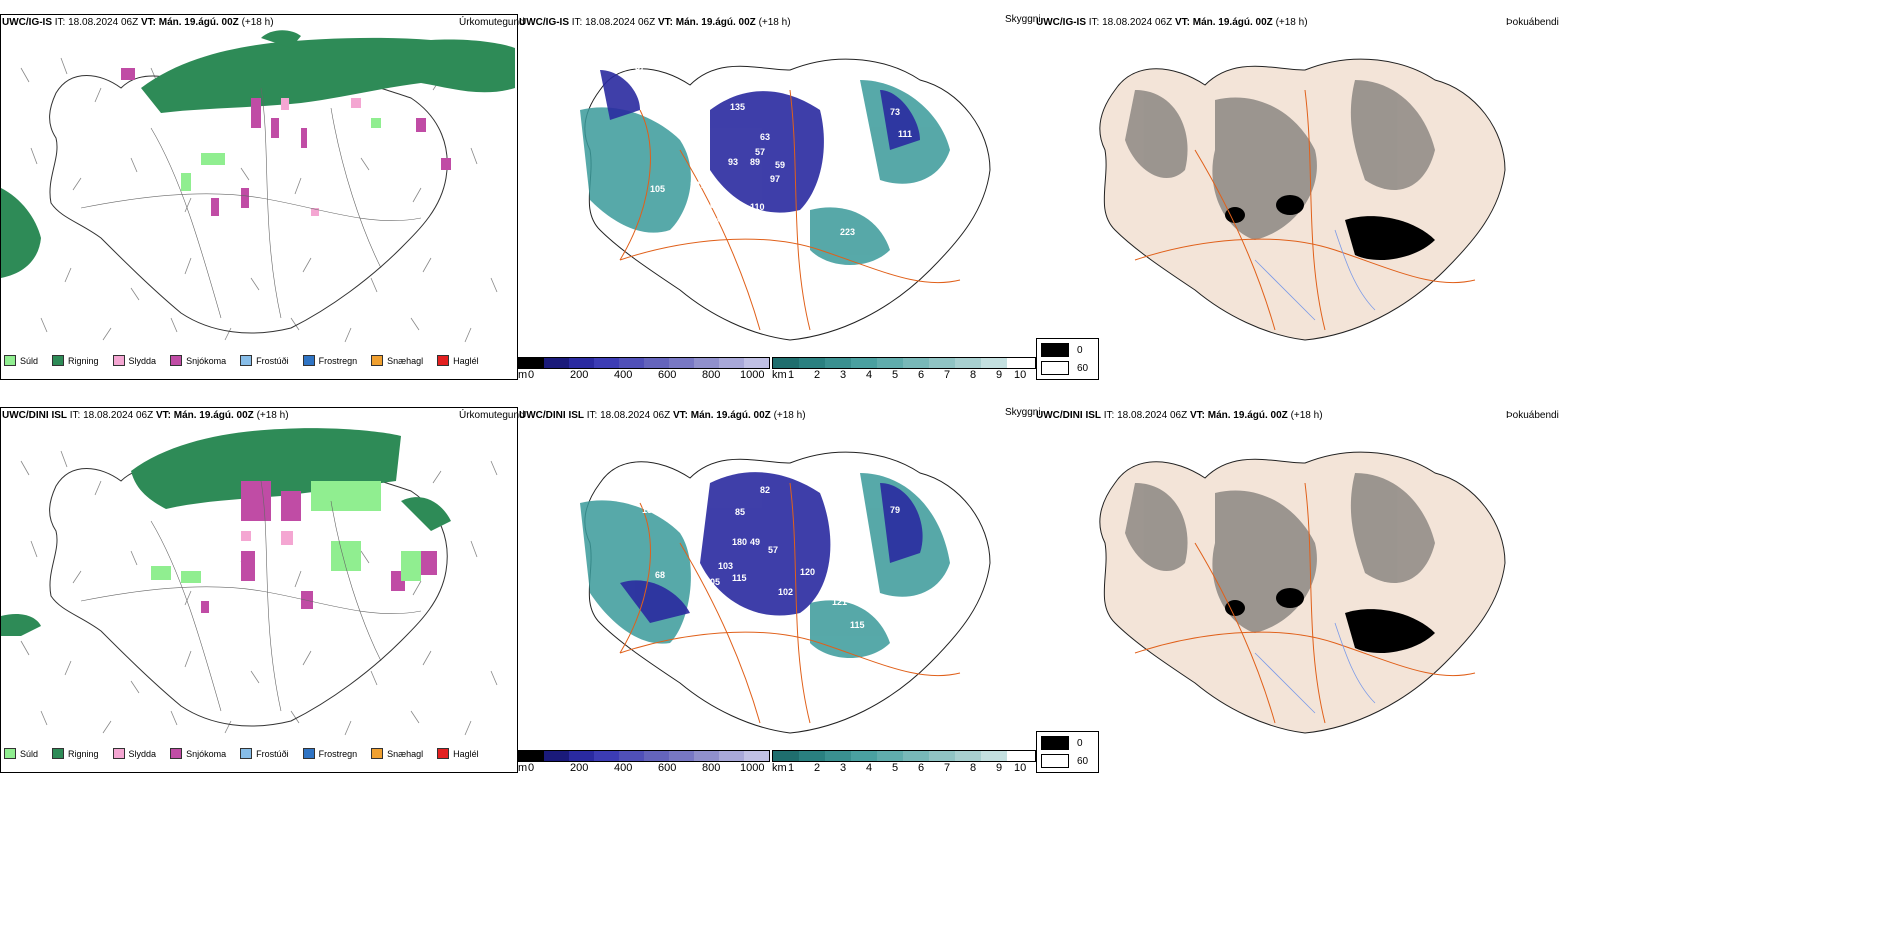 The width and height of the screenshot is (1900, 950). What do you see at coordinates (58, 753) in the screenshot?
I see `swatch-rain` at bounding box center [58, 753].